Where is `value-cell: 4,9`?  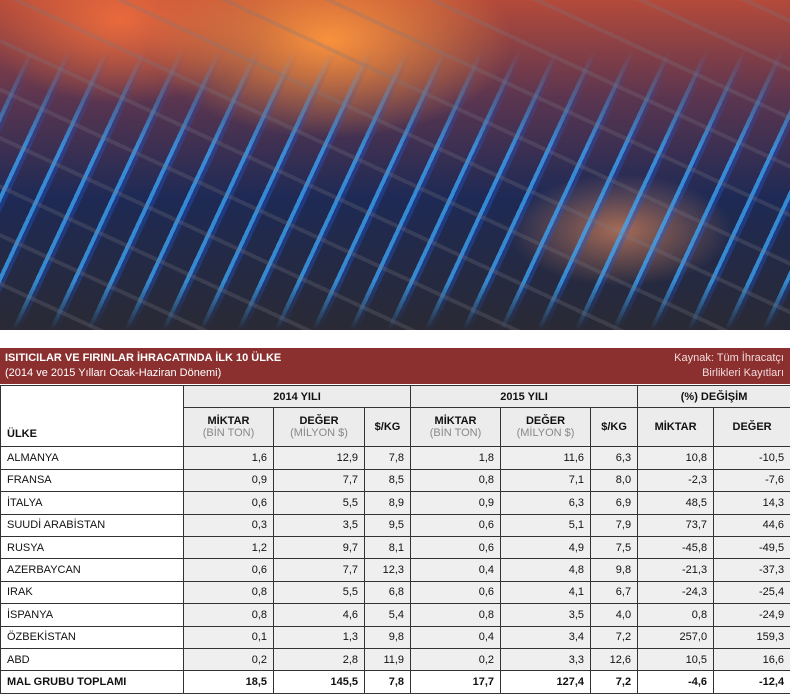
value-cell: 4,9 is located at coordinates (546, 547).